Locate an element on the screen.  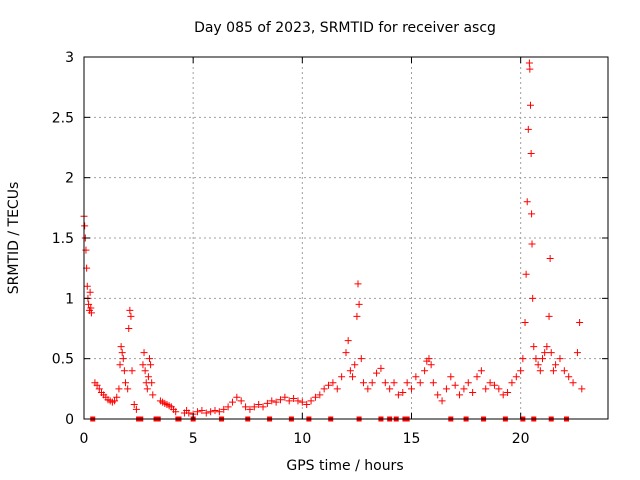
x-tick-label: 20 is located at coordinates (521, 439).